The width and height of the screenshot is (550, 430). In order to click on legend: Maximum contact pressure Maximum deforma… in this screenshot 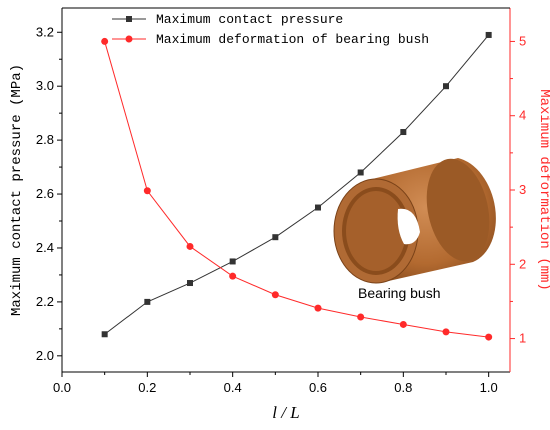, I will do `click(270, 29)`.